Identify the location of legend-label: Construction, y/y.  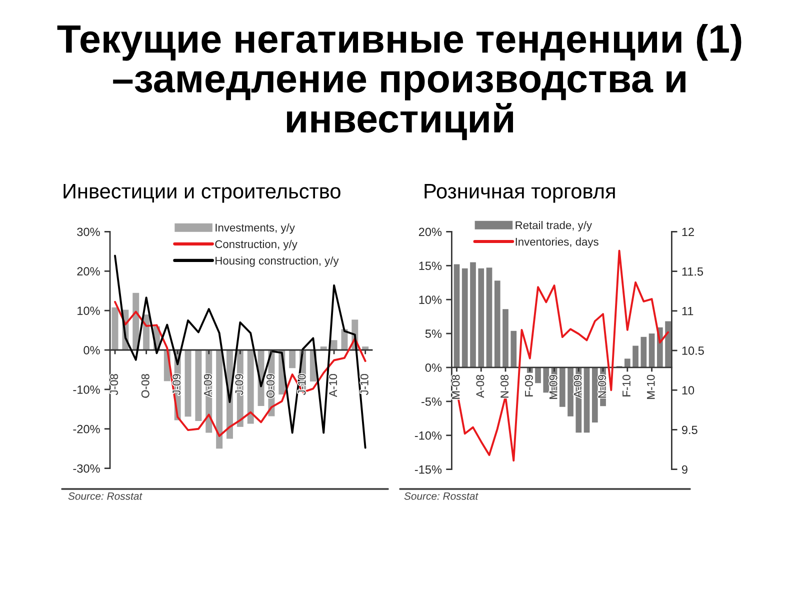
(256, 245).